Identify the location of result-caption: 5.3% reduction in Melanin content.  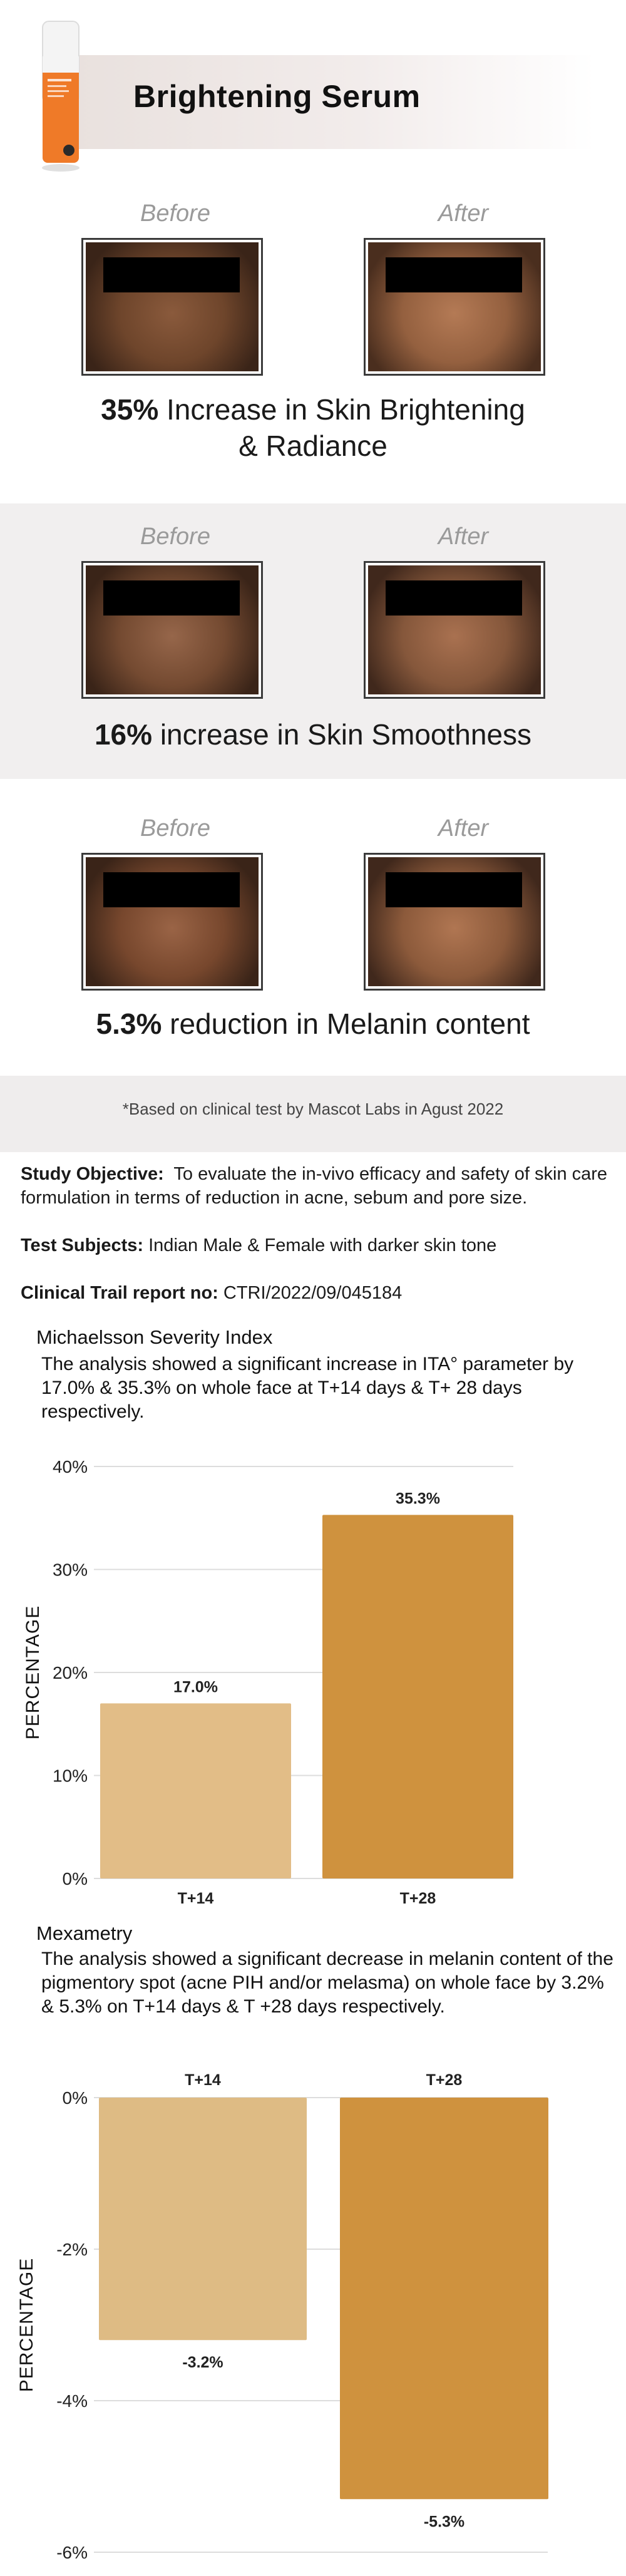
(313, 1024).